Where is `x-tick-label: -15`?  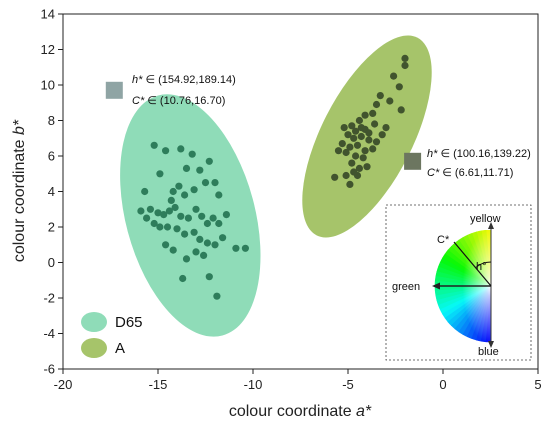 x-tick-label: -15 is located at coordinates (158, 384).